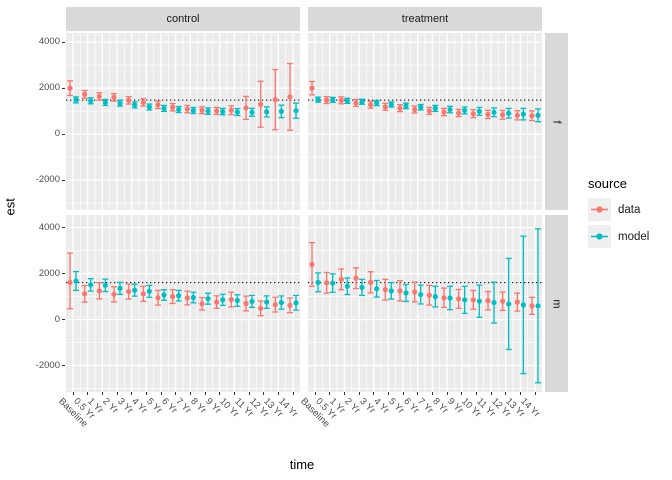 This screenshot has width=672, height=480. What do you see at coordinates (530, 408) in the screenshot?
I see `x-tick-label: 14 Yr` at bounding box center [530, 408].